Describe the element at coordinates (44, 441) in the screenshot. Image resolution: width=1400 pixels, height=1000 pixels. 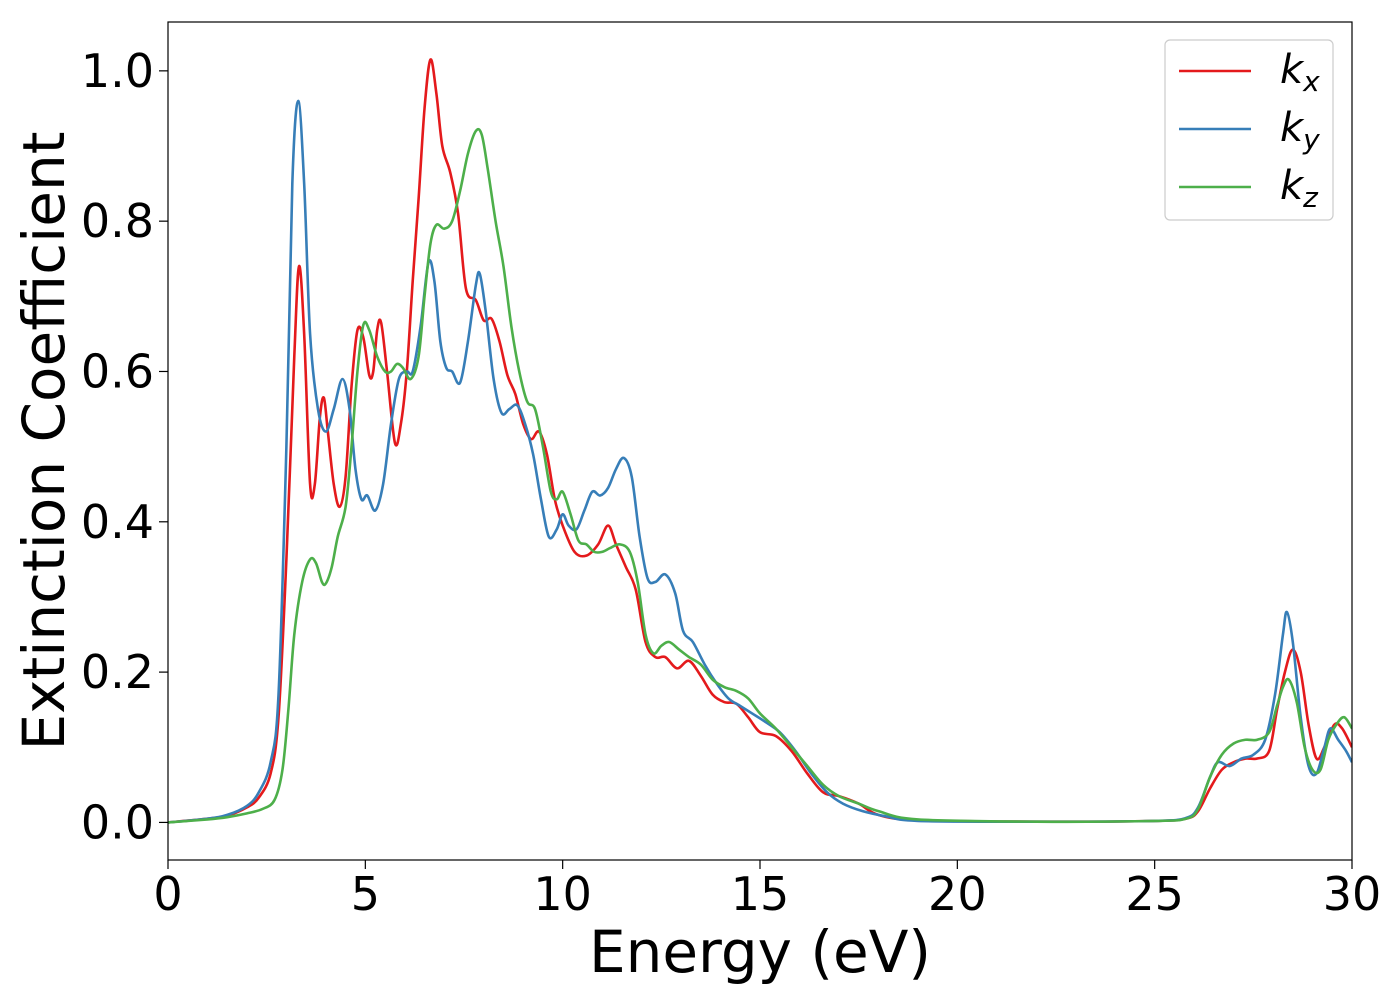
I see `y-axis-title: Extinction Coefficient` at that location.